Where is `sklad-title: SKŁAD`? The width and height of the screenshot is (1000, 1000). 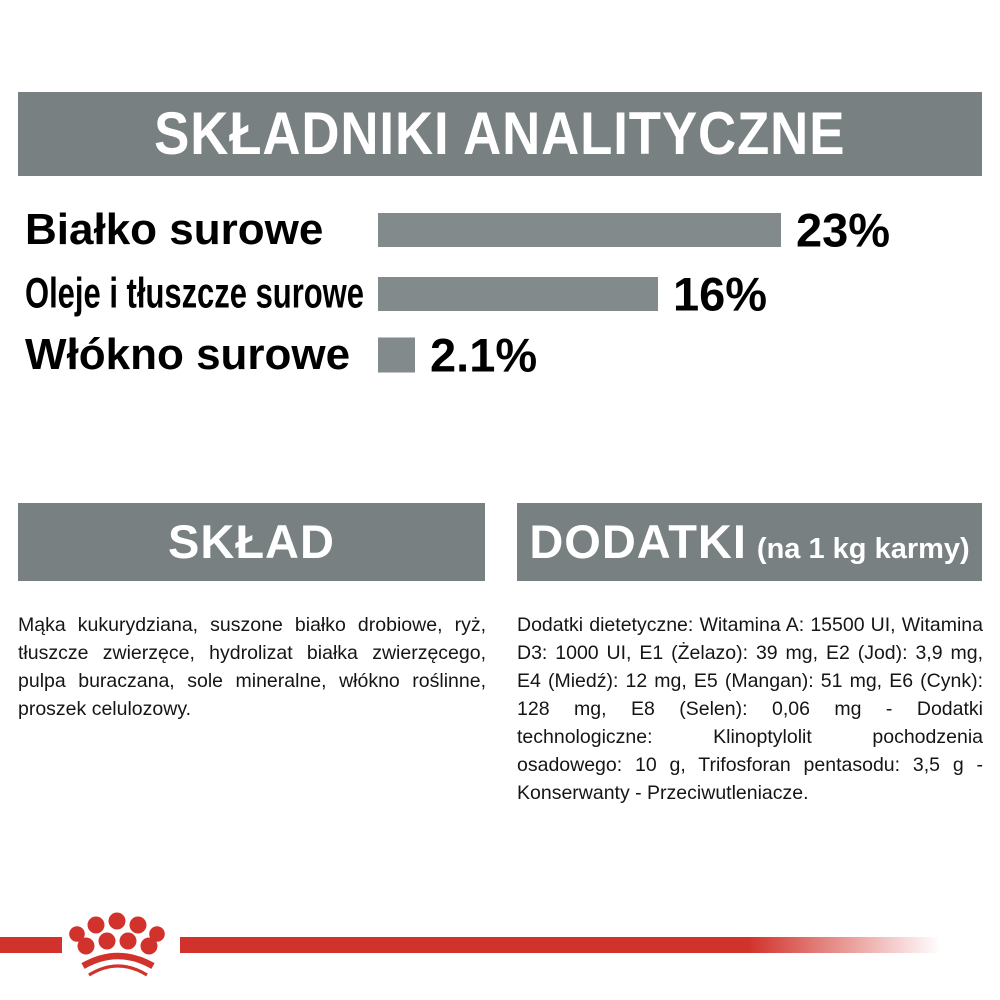 sklad-title: SKŁAD is located at coordinates (251, 541).